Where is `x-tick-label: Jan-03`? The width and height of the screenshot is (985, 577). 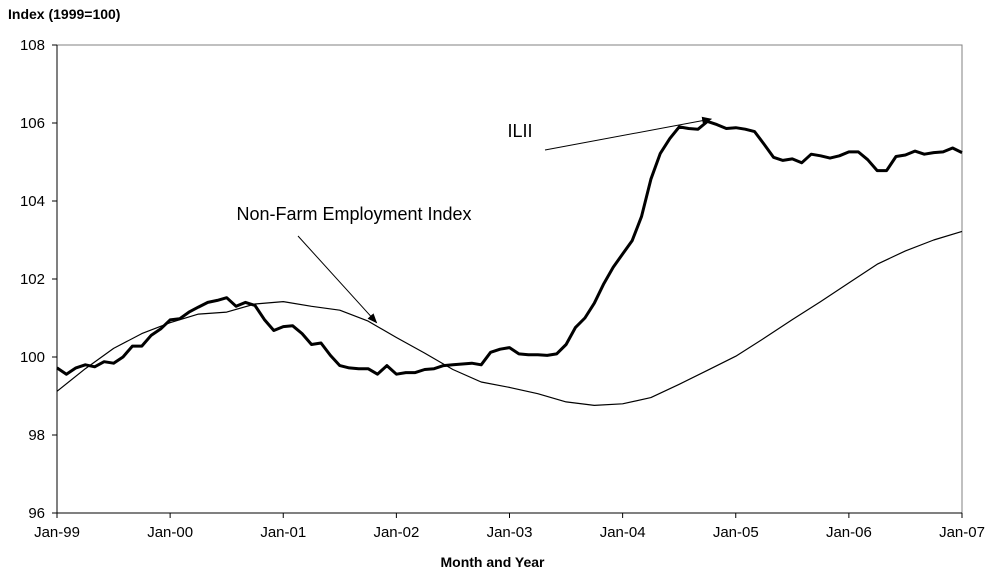
x-tick-label: Jan-03 is located at coordinates (510, 532).